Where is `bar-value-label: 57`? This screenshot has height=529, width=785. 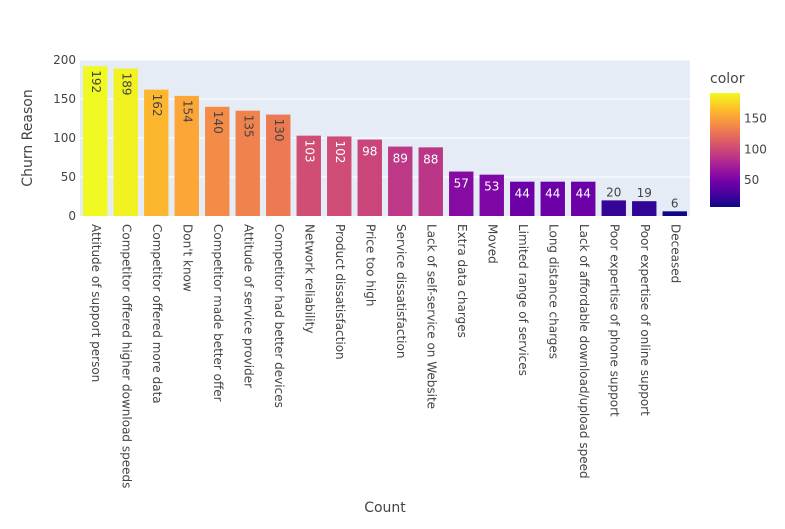 bar-value-label: 57 is located at coordinates (461, 184).